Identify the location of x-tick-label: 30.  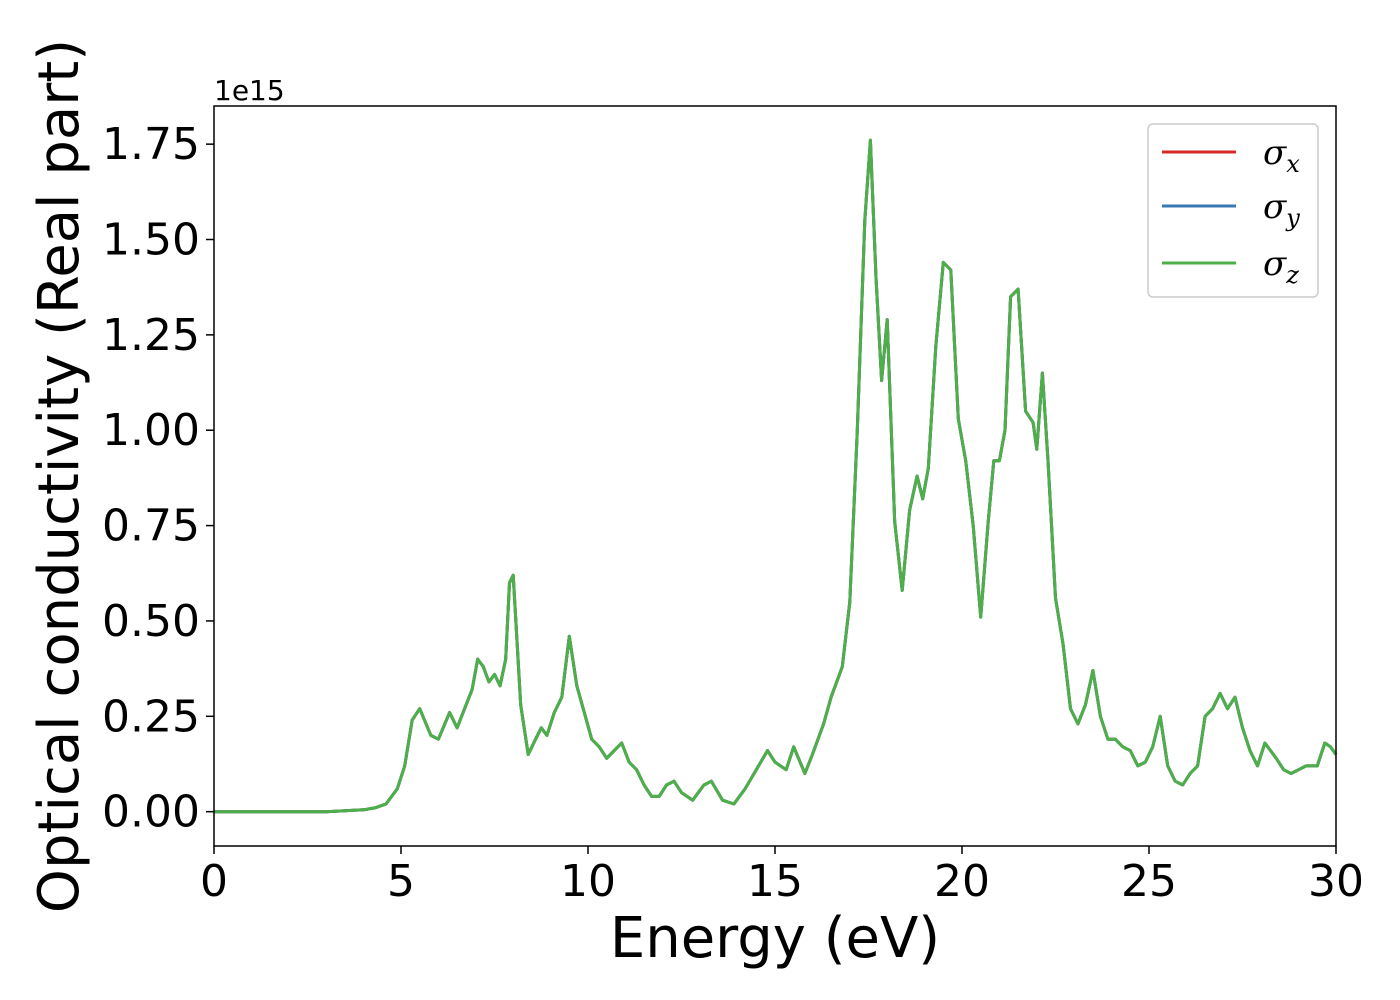
(1336, 881).